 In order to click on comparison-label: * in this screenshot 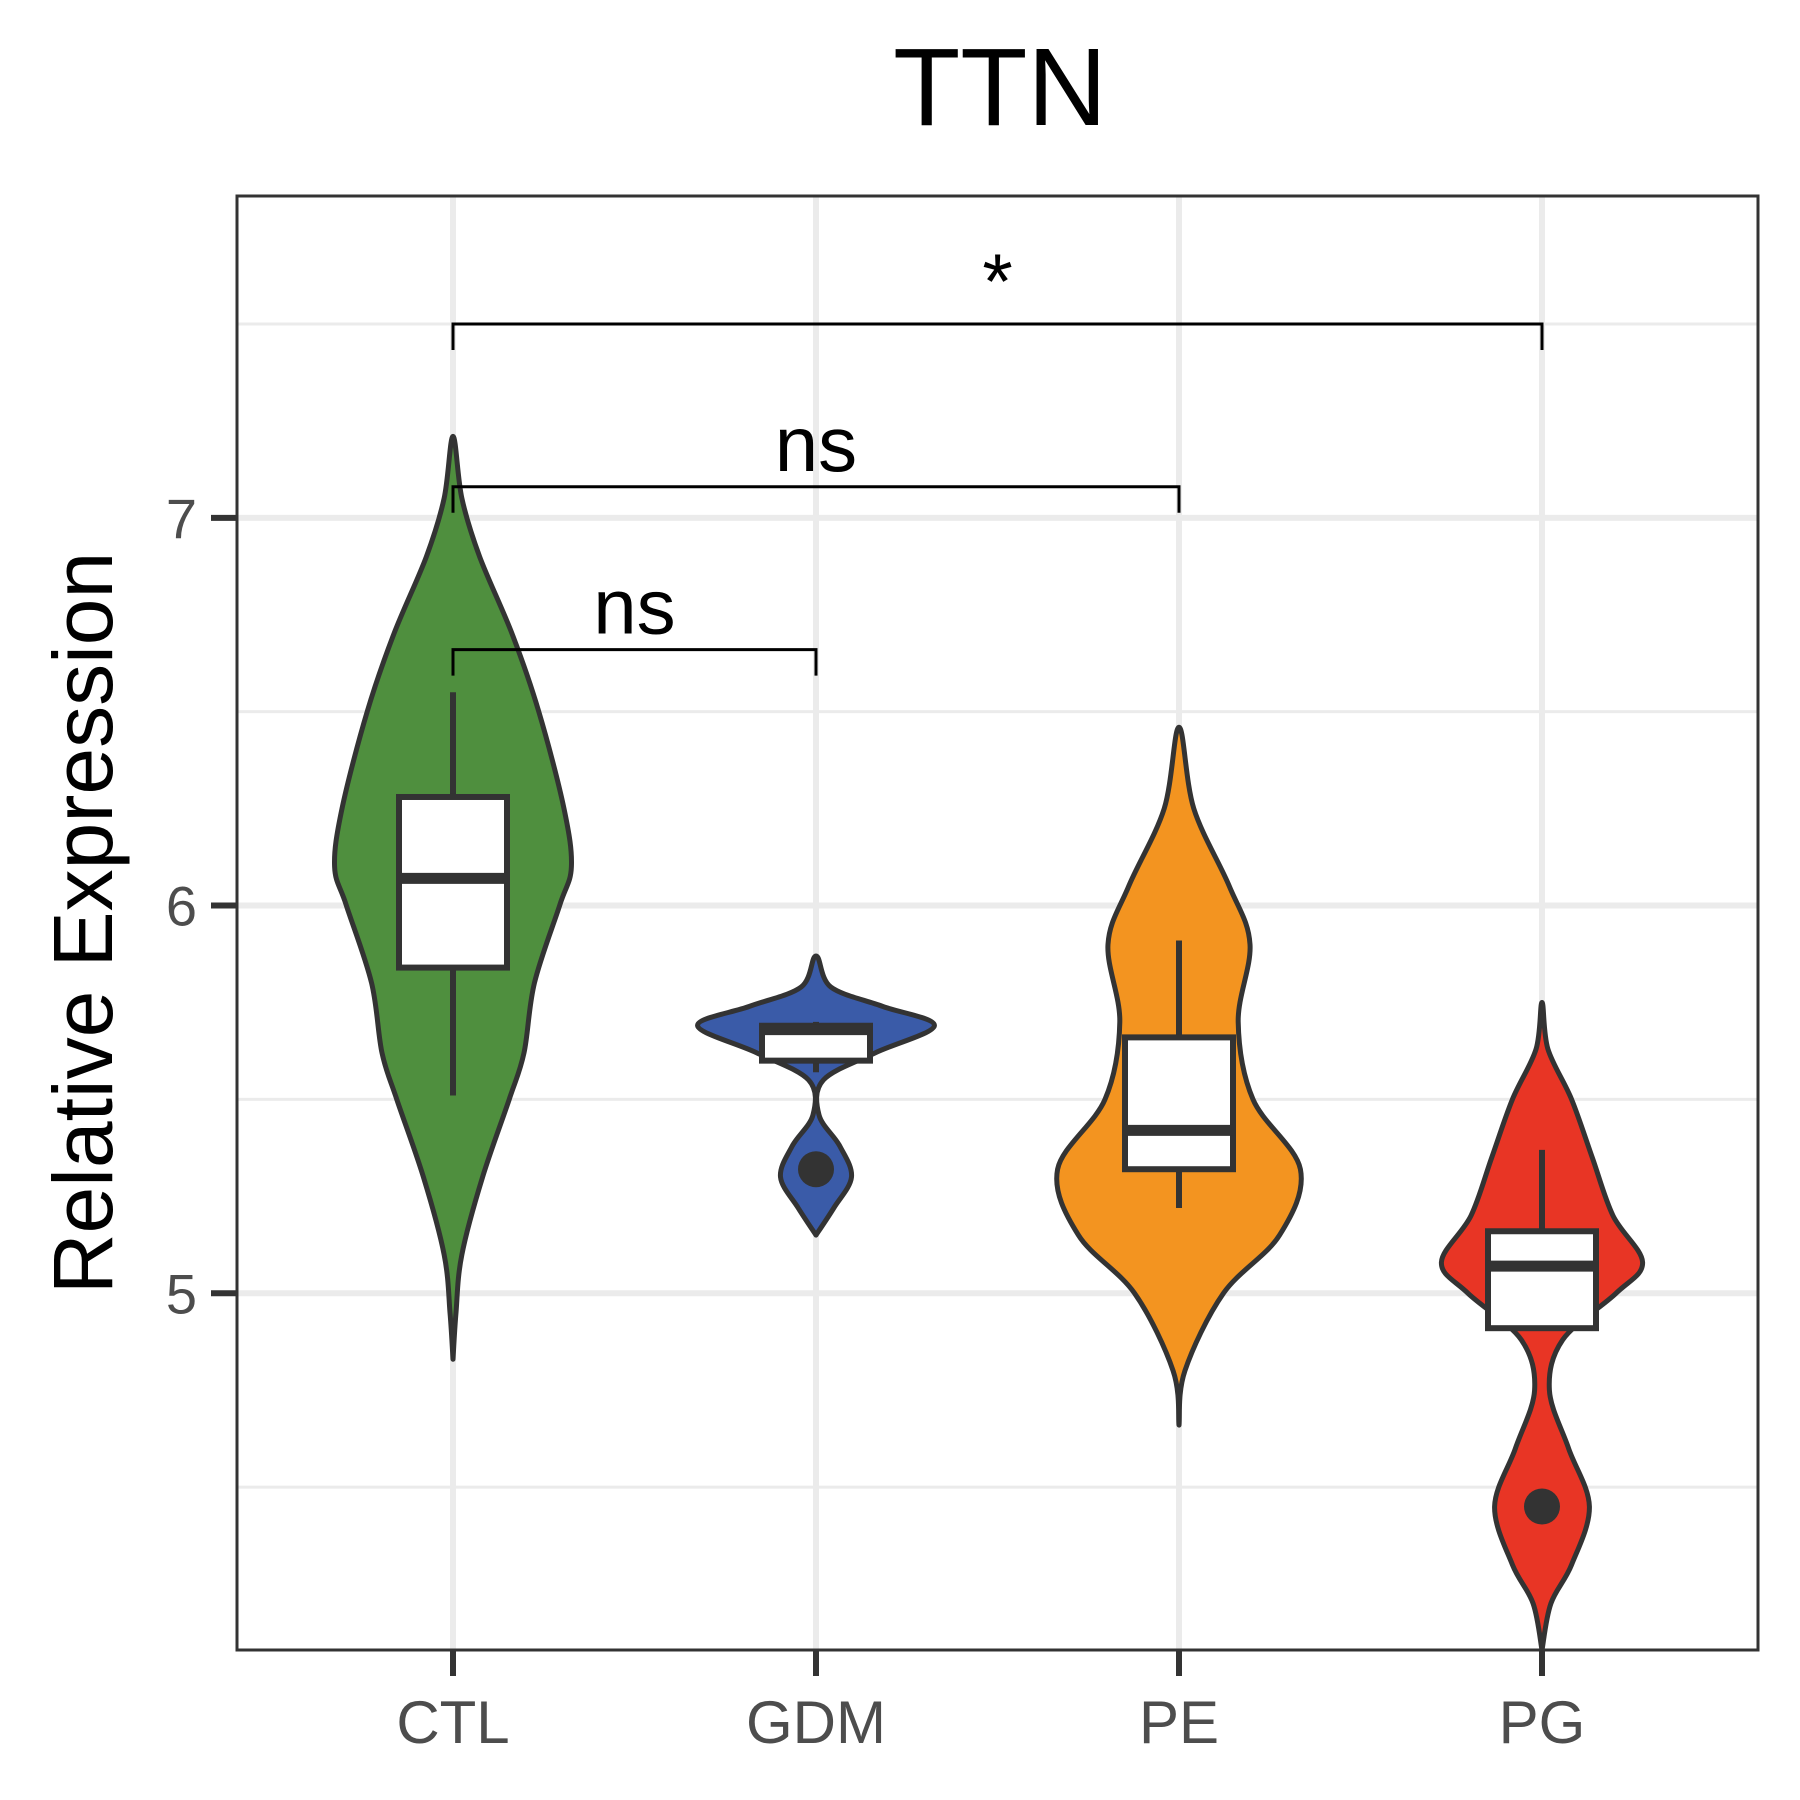, I will do `click(997, 281)`.